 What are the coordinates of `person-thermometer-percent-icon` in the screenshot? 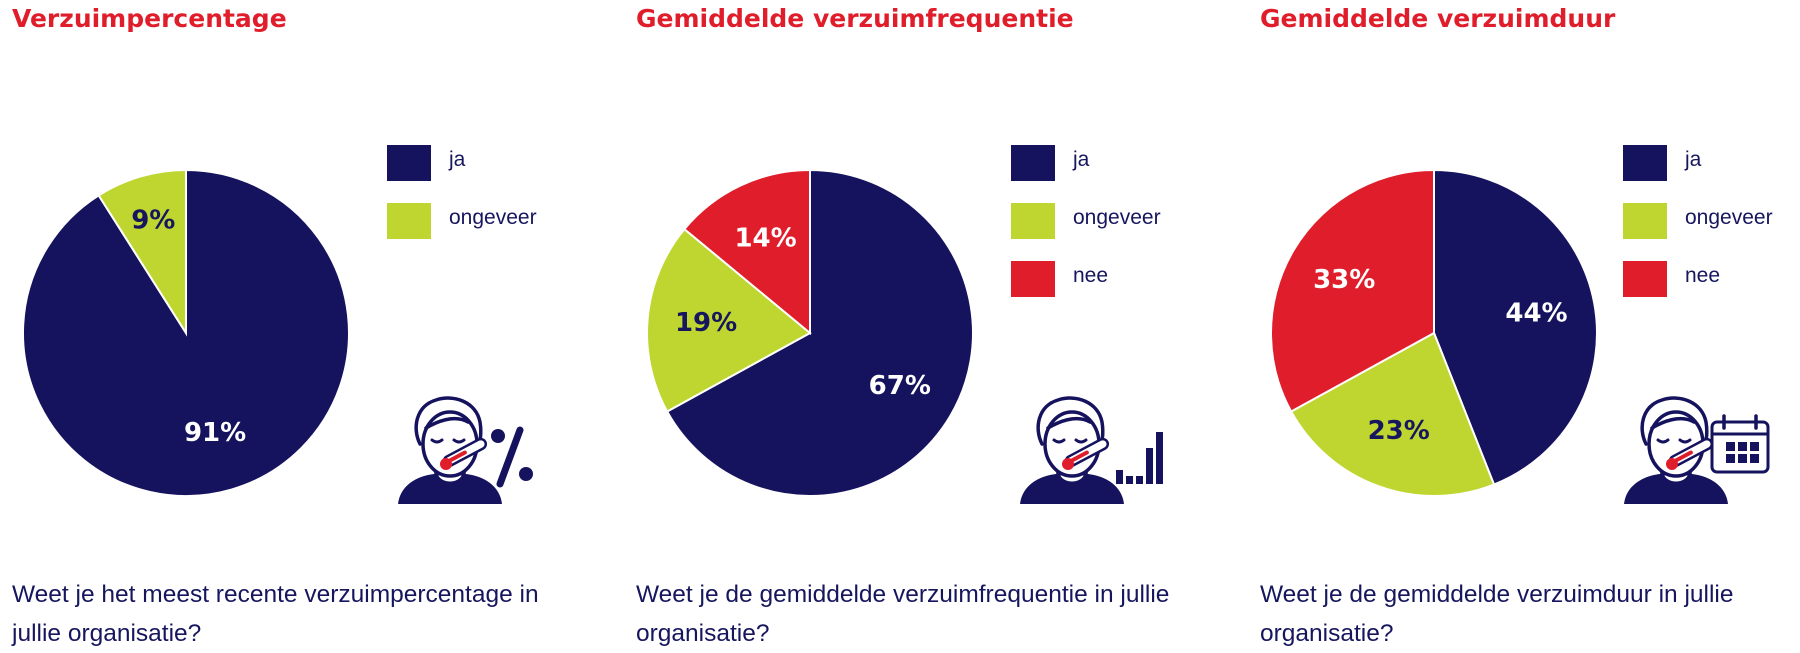 It's located at (465, 450).